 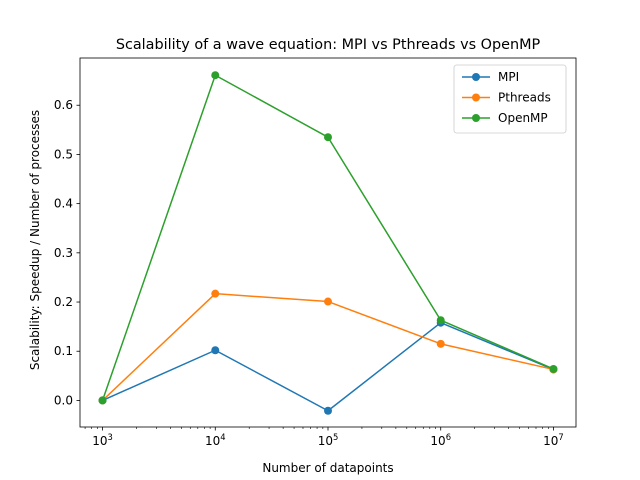 What do you see at coordinates (508, 77) in the screenshot?
I see `legend-label: MPI` at bounding box center [508, 77].